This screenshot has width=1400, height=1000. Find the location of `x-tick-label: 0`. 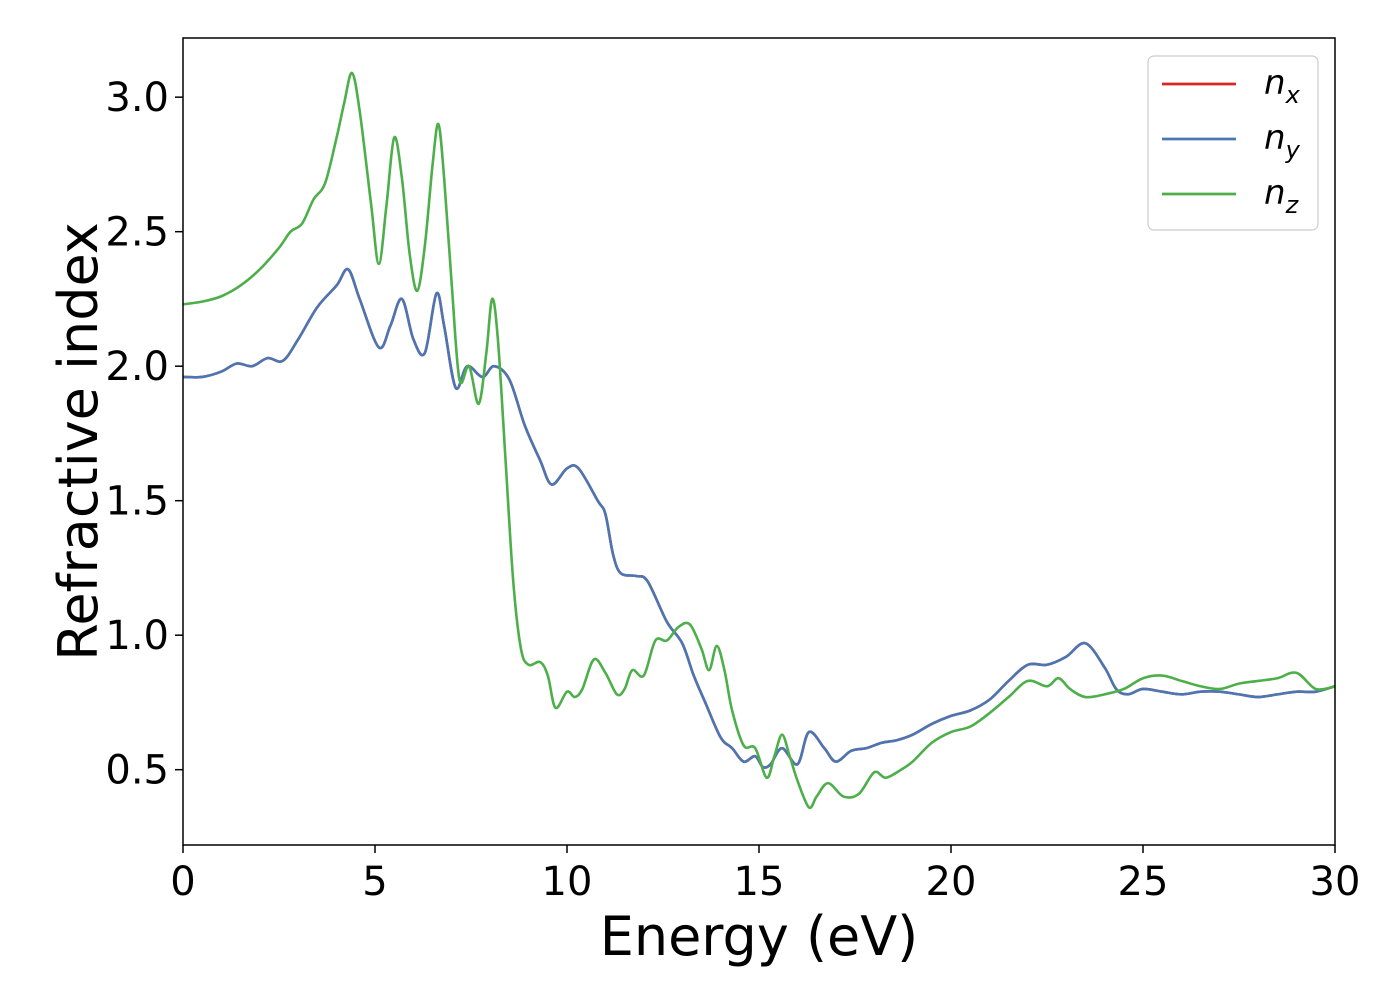

x-tick-label: 0 is located at coordinates (182, 882).